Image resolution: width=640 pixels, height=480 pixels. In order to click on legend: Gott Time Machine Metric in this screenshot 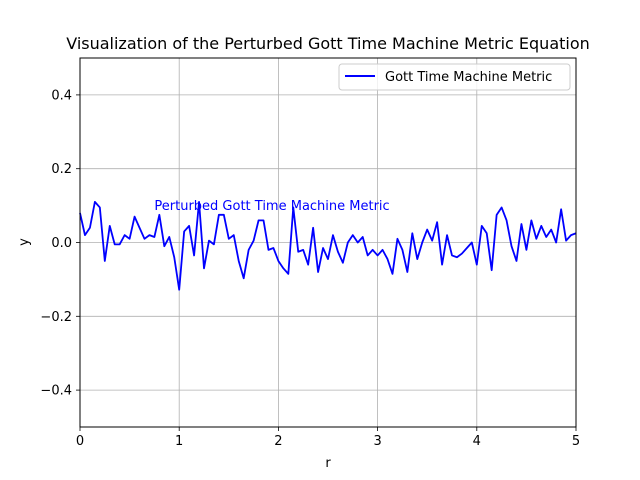, I will do `click(454, 77)`.